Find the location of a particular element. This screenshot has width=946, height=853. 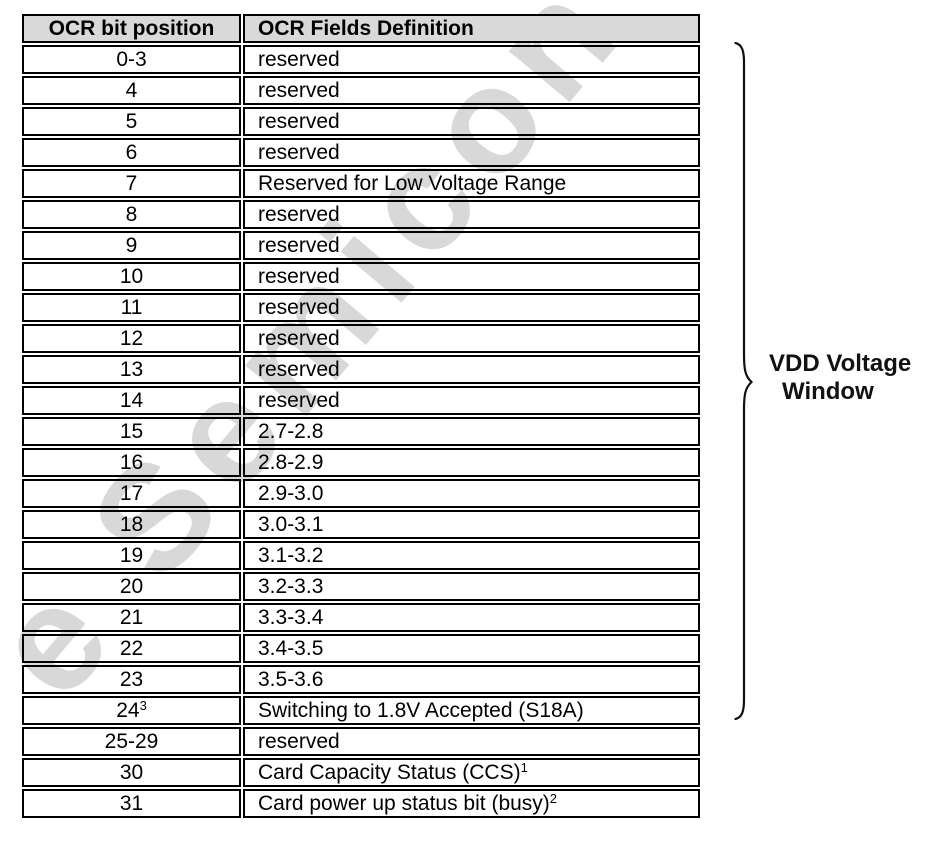

ocr-field-definition-cell: 2.7-2.8 is located at coordinates (471, 431).